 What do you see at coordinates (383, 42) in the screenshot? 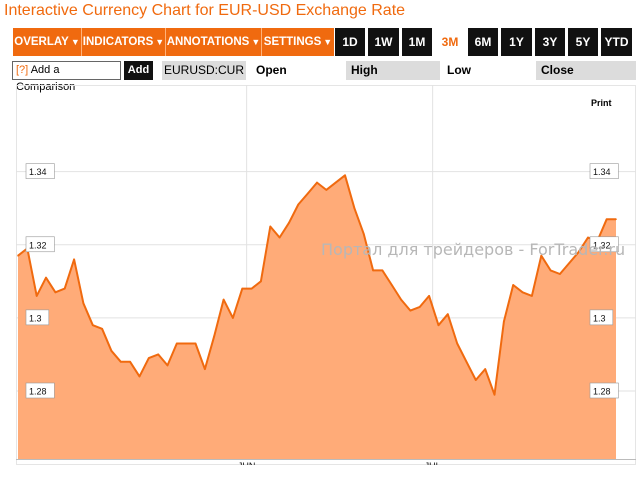
I see `range-button-1w: 1W` at bounding box center [383, 42].